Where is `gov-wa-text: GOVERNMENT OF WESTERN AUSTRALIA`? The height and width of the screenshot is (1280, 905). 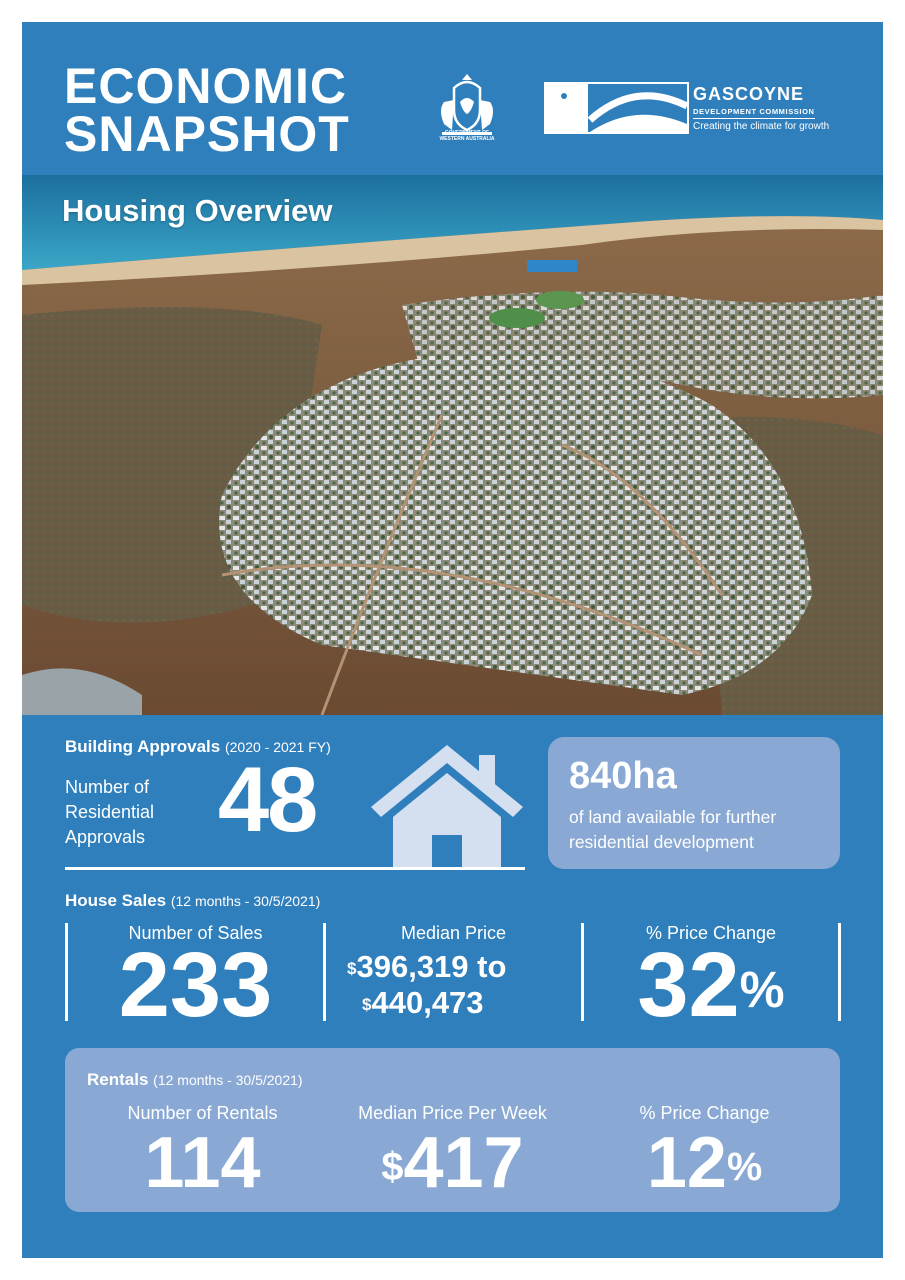 gov-wa-text: GOVERNMENT OF WESTERN AUSTRALIA is located at coordinates (467, 136).